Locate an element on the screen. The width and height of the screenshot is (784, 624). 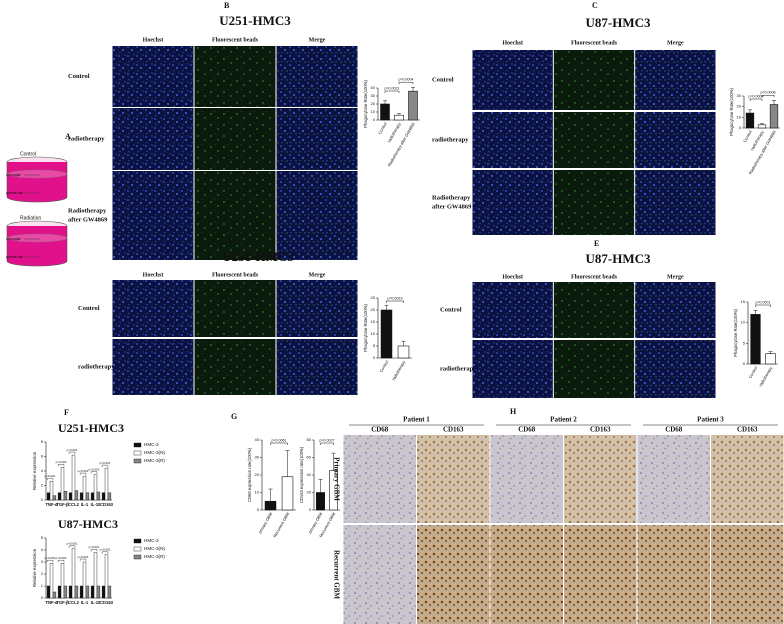
beaker: Radiation microglia glioma cell is located at coordinates (37, 241).